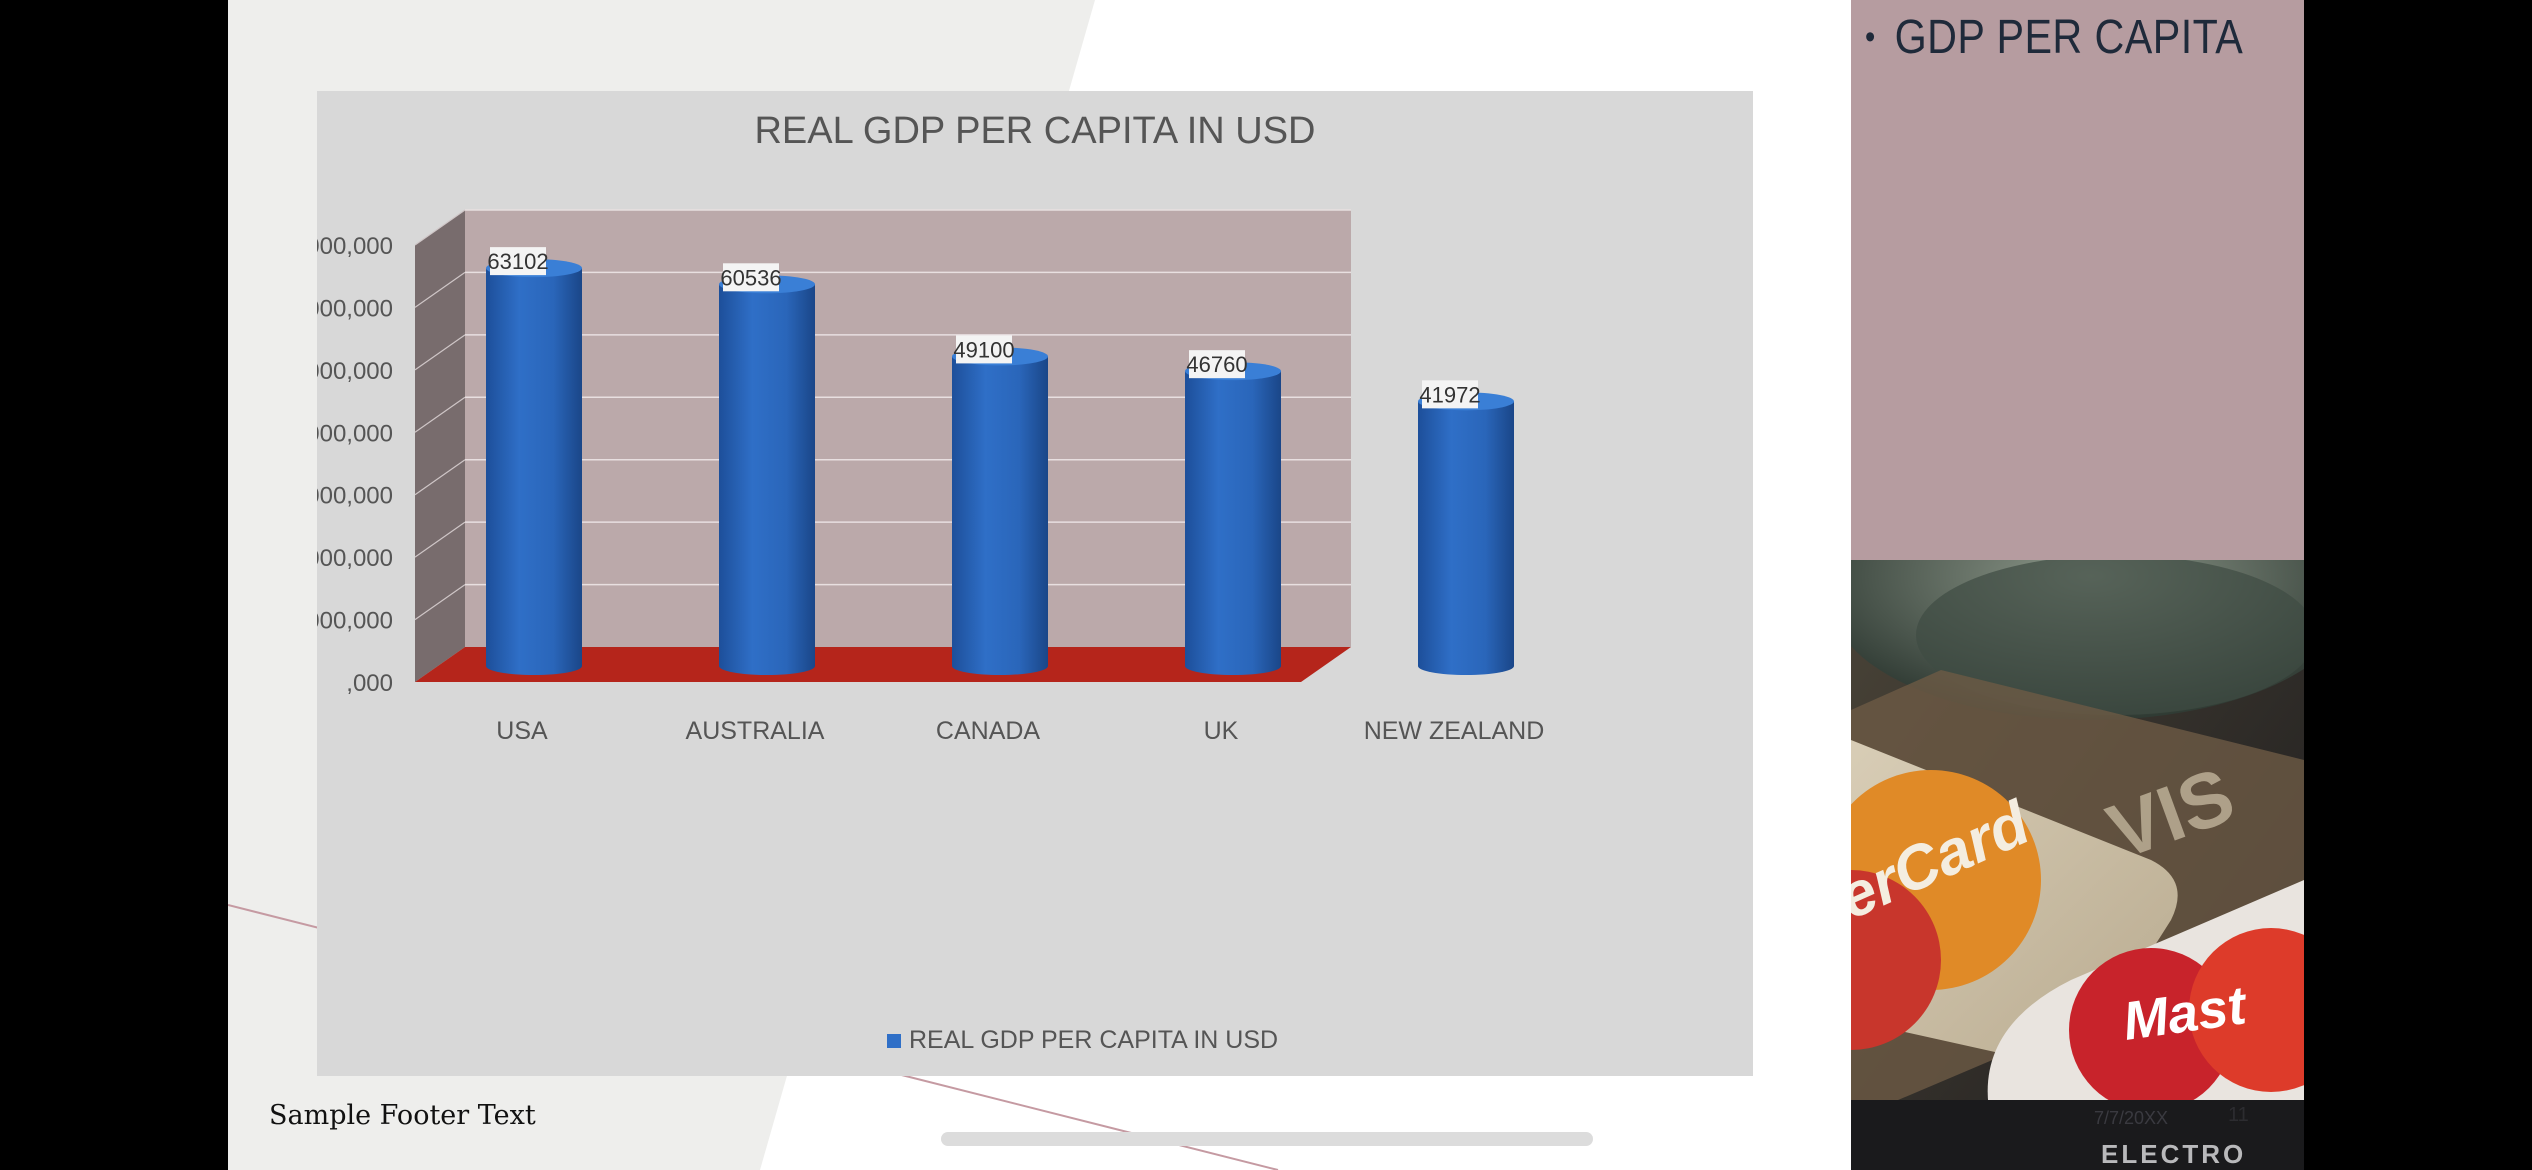 This screenshot has width=2532, height=1170. I want to click on chart-legend: REAL GDP PER CAPITA IN USD, so click(1082, 1040).